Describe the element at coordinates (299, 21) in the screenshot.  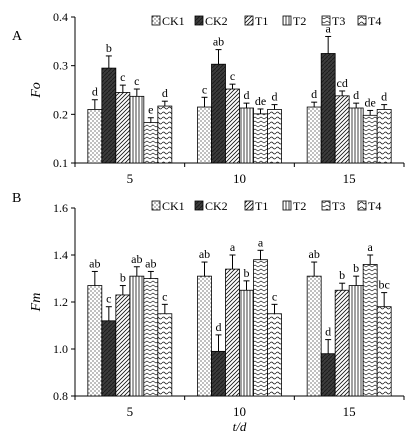
I see `legend-label-t2: T2` at that location.